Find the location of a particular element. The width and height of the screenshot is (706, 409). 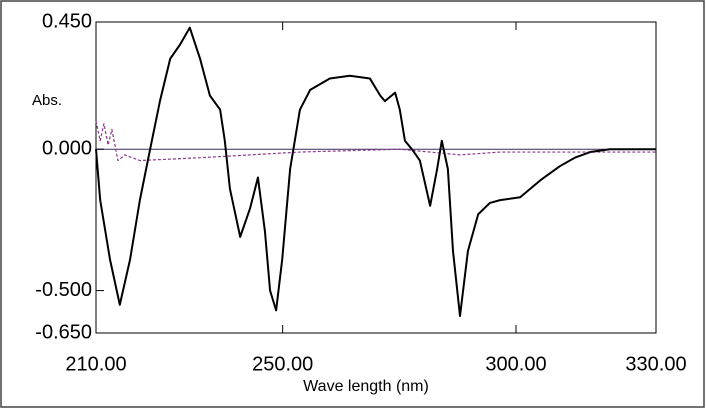

x-tick-label: 210.00 is located at coordinates (95, 364).